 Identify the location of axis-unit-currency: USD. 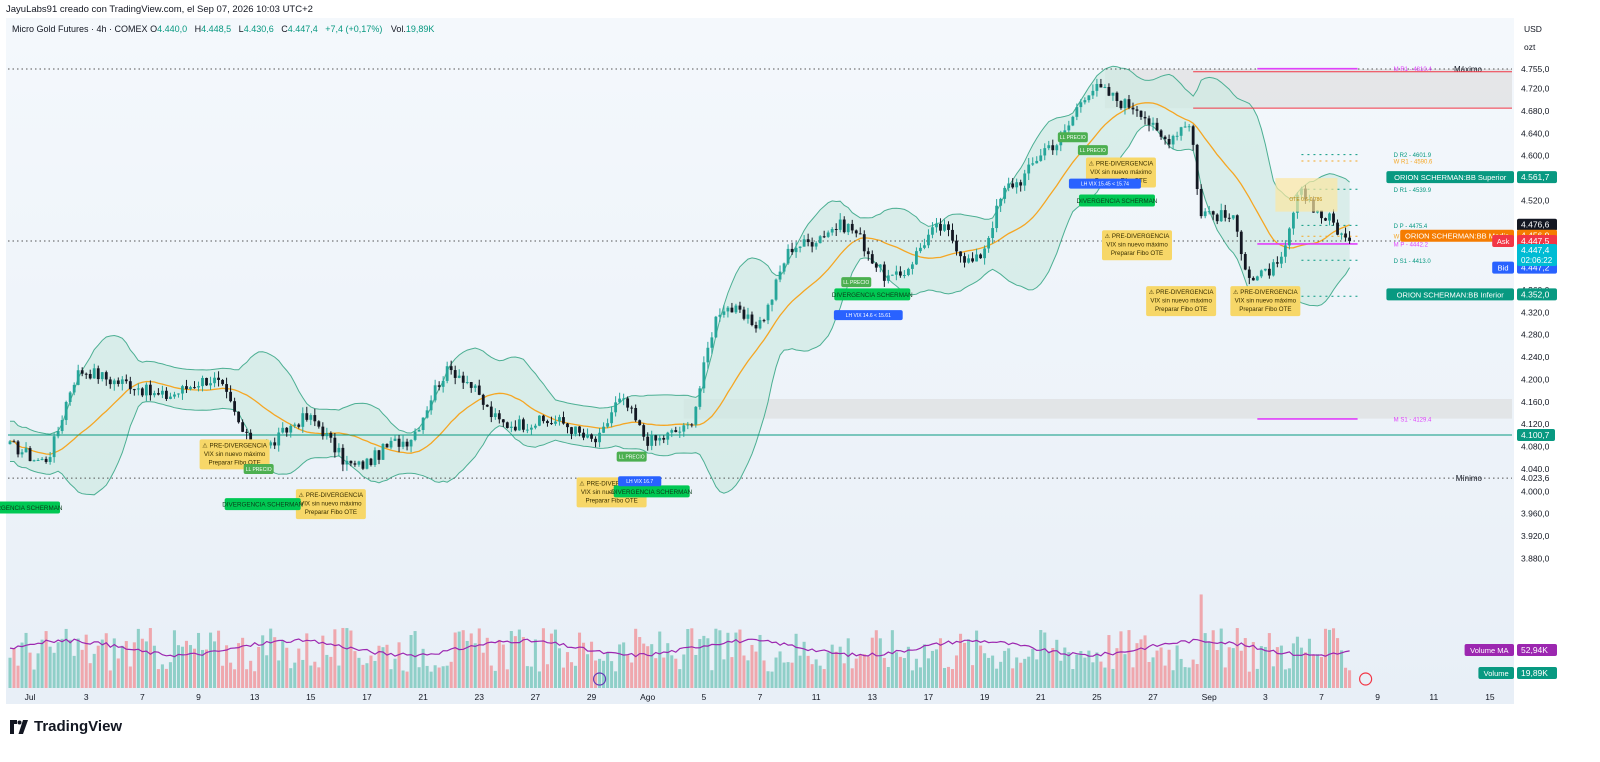
(1533, 29).